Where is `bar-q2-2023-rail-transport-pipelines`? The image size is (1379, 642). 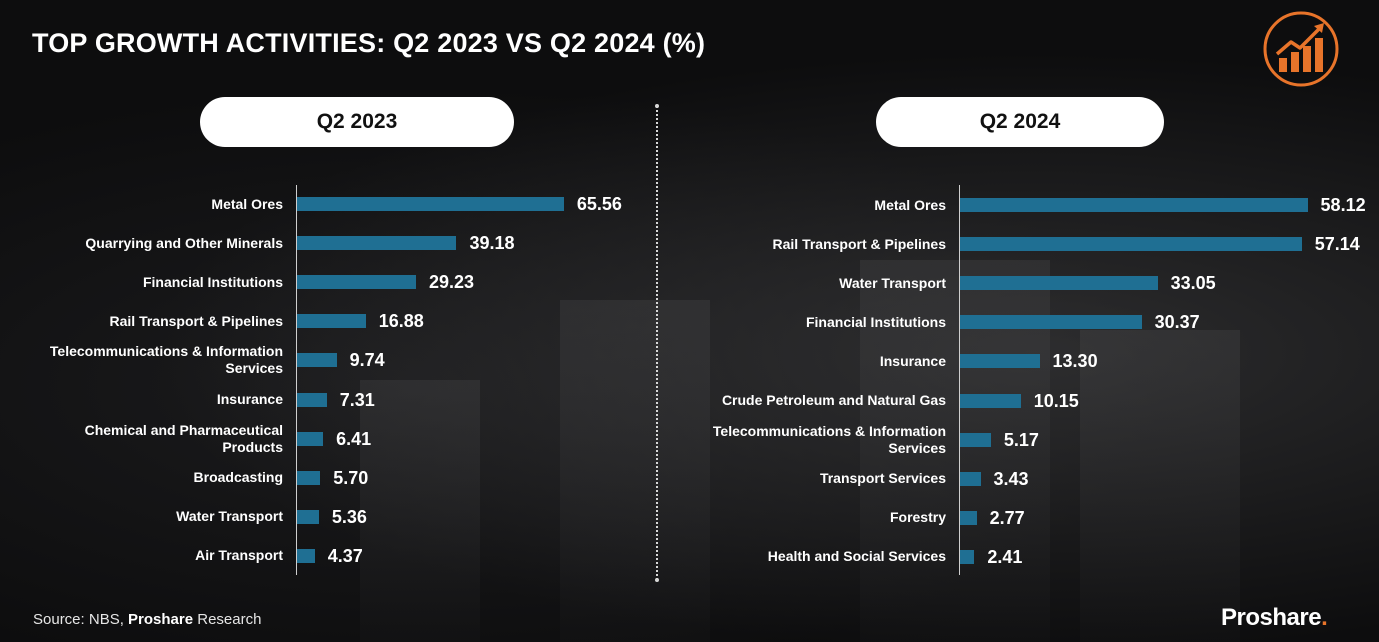
bar-q2-2023-rail-transport-pipelines is located at coordinates (331, 321).